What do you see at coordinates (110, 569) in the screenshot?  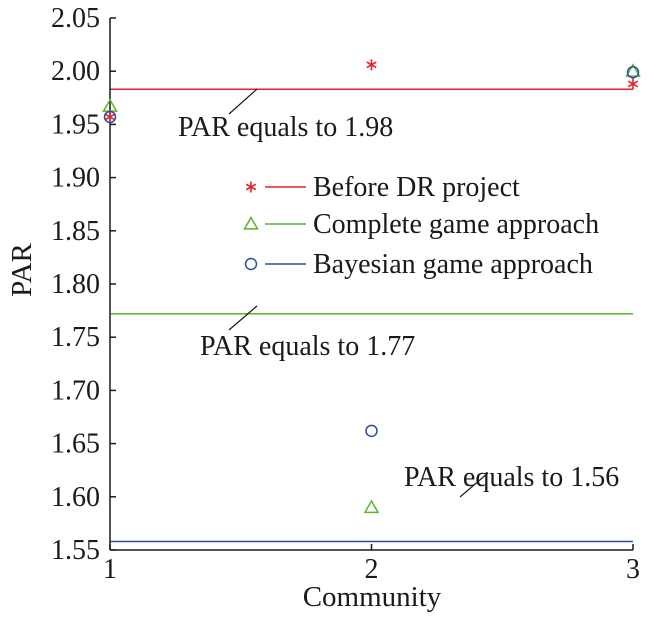 I see `x-tick-label: 1` at bounding box center [110, 569].